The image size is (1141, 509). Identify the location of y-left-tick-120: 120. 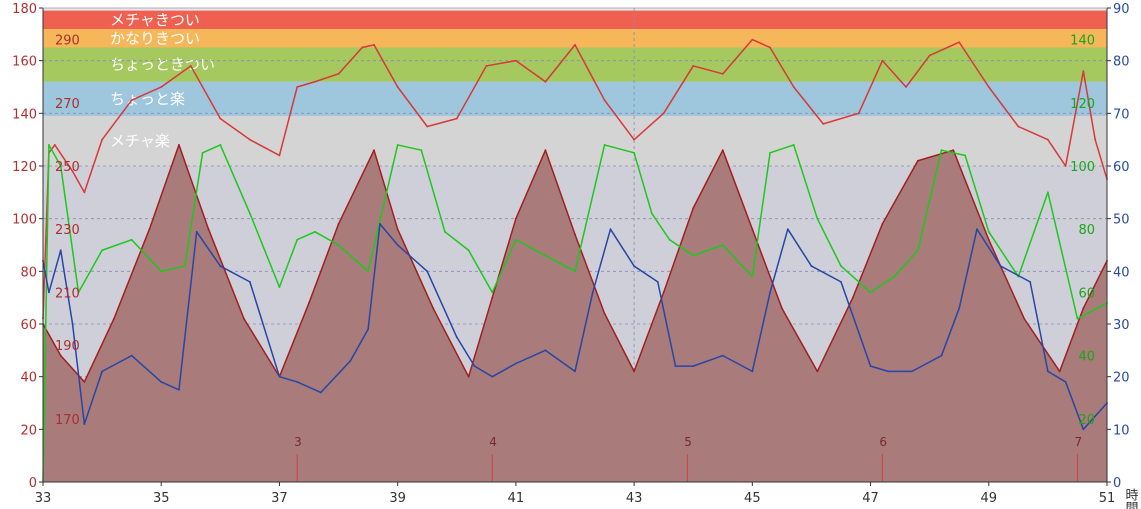
(24, 167).